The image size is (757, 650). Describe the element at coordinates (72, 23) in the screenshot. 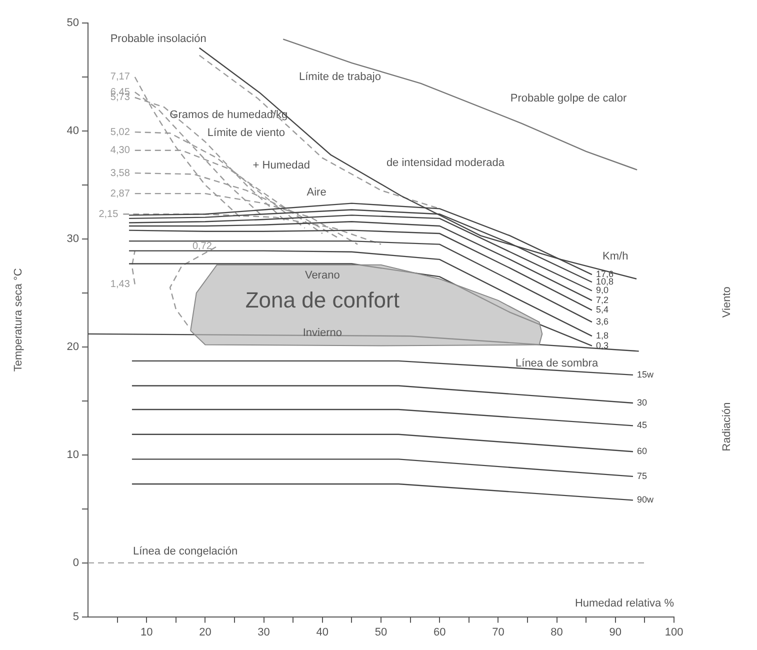

I see `y-tick-label: 50` at that location.